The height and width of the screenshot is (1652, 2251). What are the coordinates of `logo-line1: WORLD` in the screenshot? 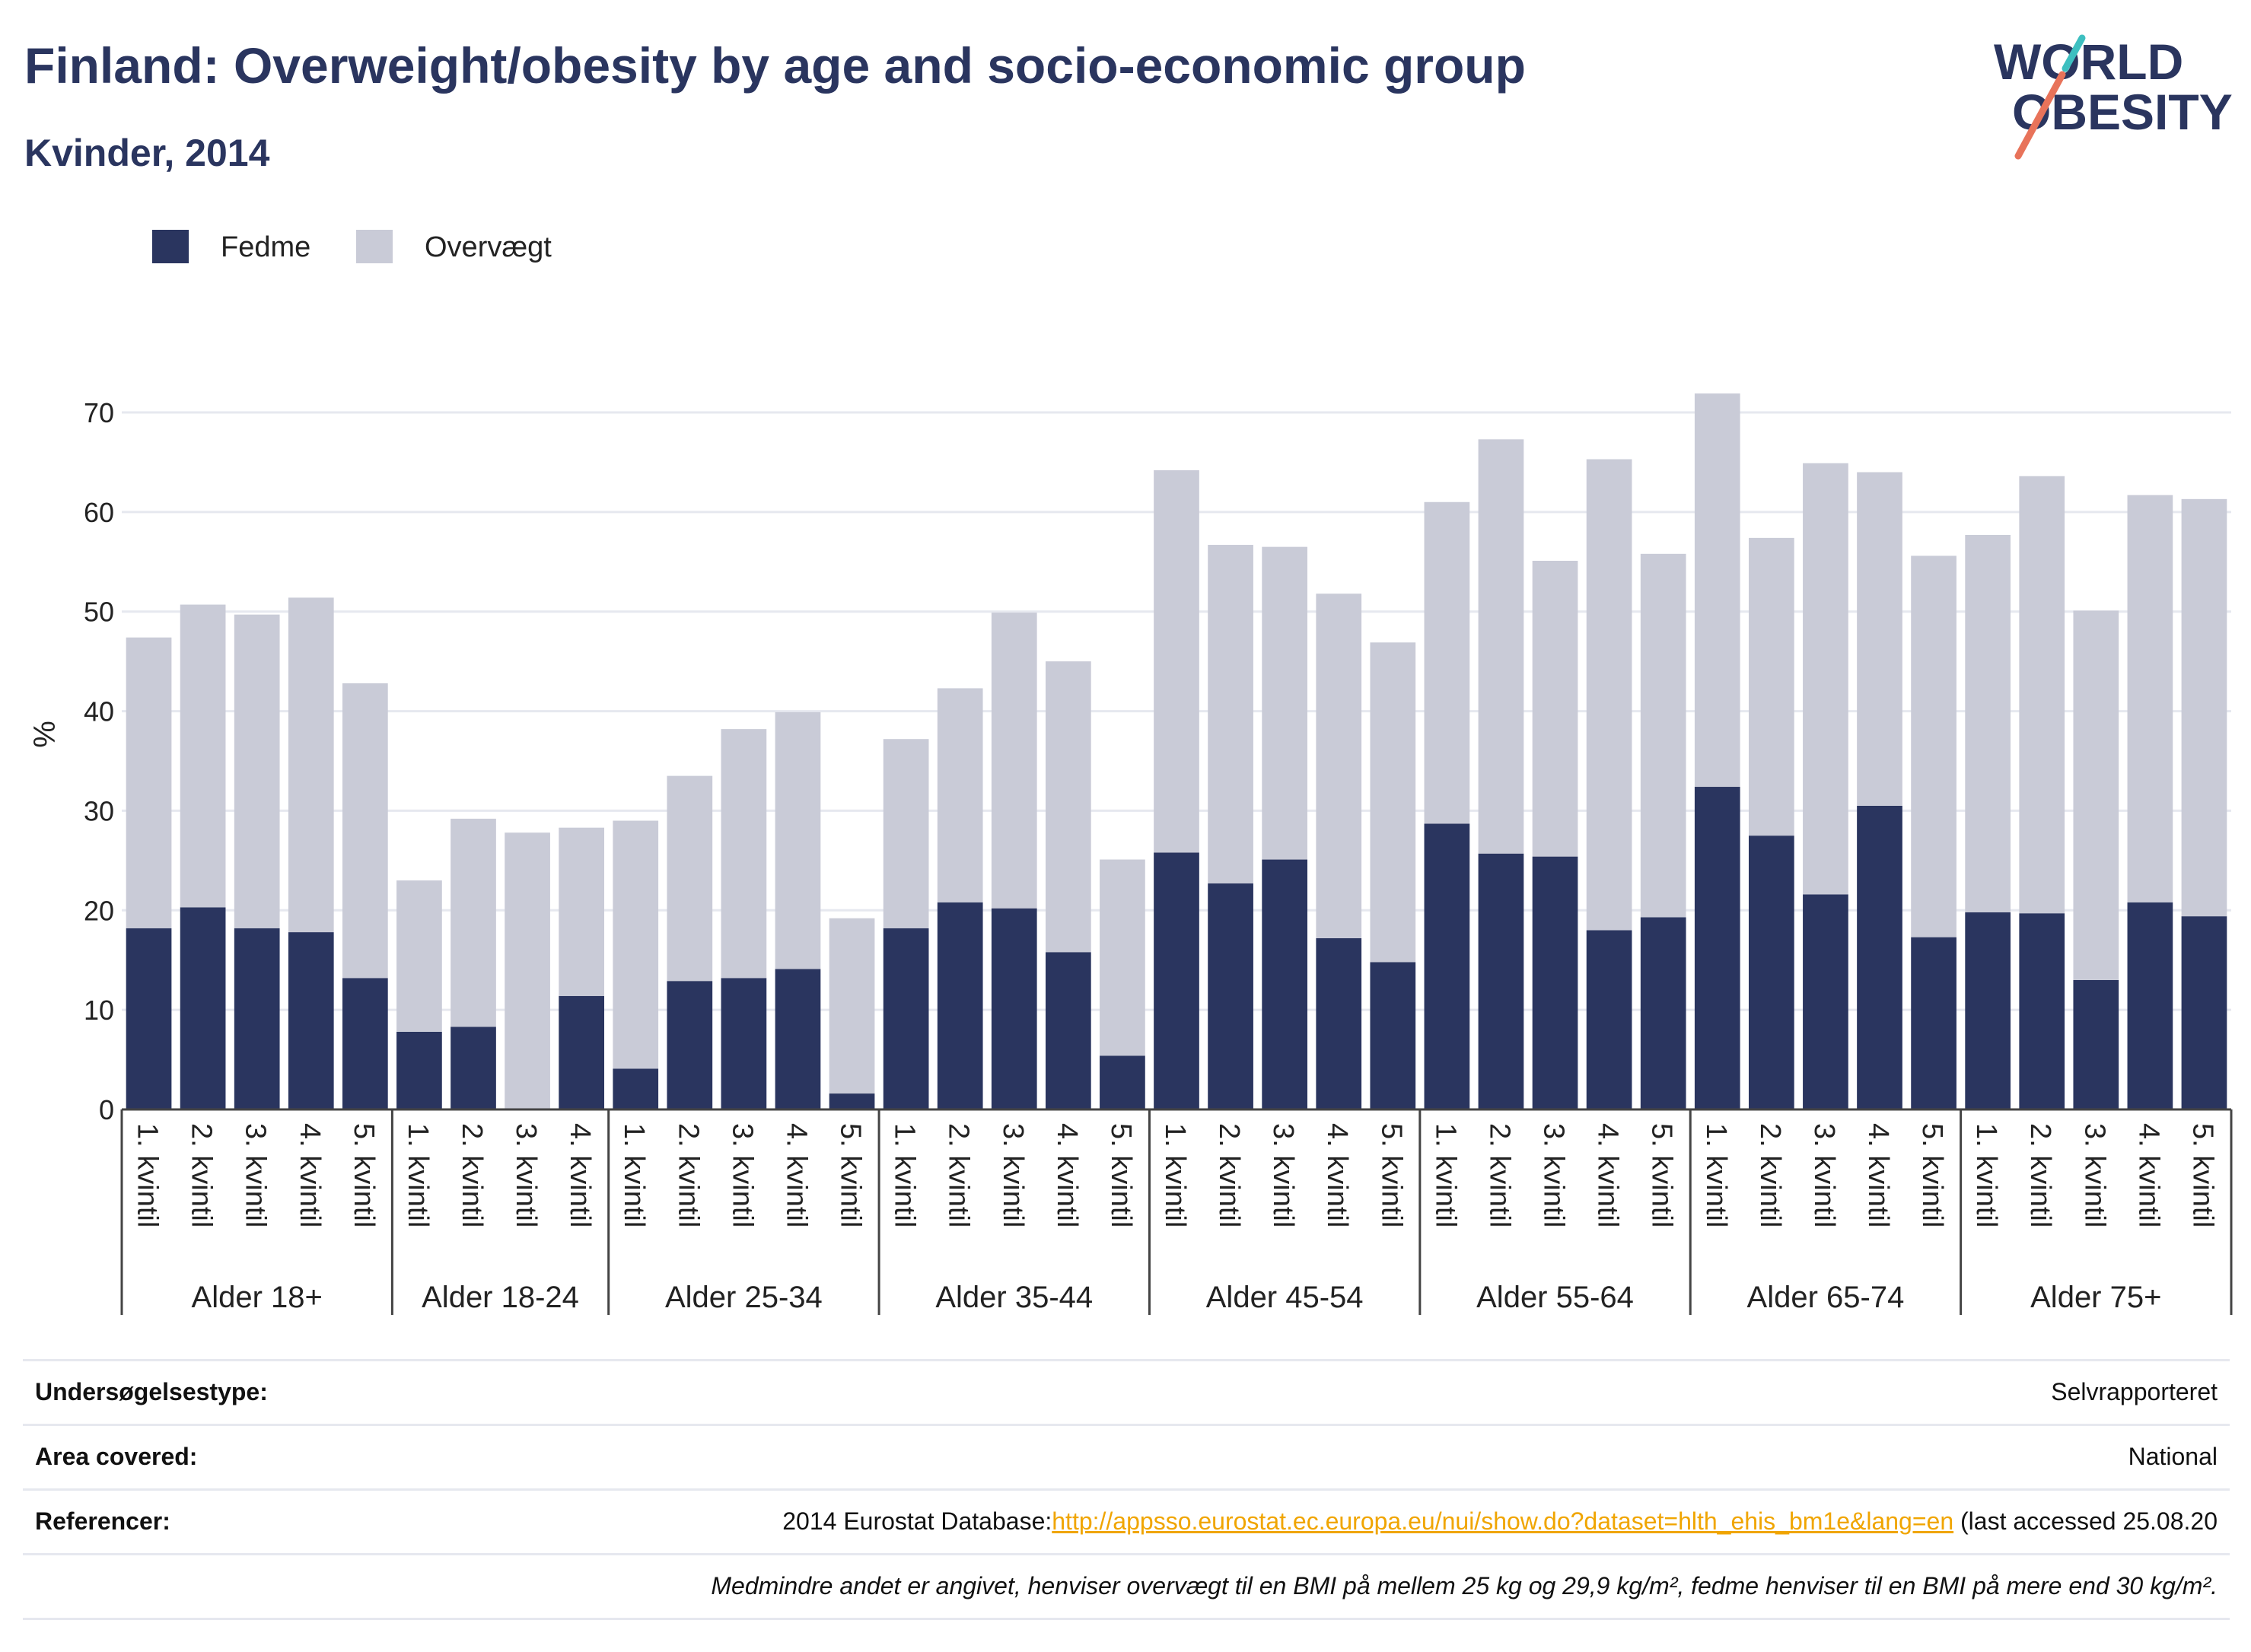 It's located at (2088, 61).